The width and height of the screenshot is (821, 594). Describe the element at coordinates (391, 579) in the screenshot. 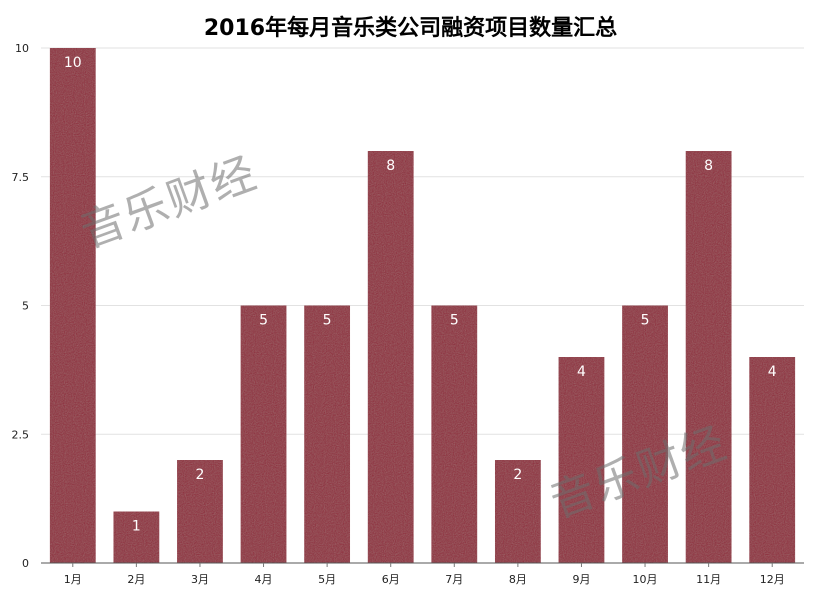

I see `x-tick-label: 6月` at that location.